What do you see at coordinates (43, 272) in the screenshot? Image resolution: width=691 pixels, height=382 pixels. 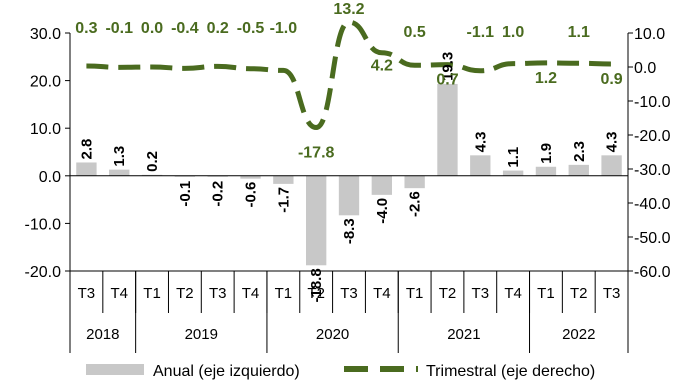 I see `ytick-left-5: -20.0` at bounding box center [43, 272].